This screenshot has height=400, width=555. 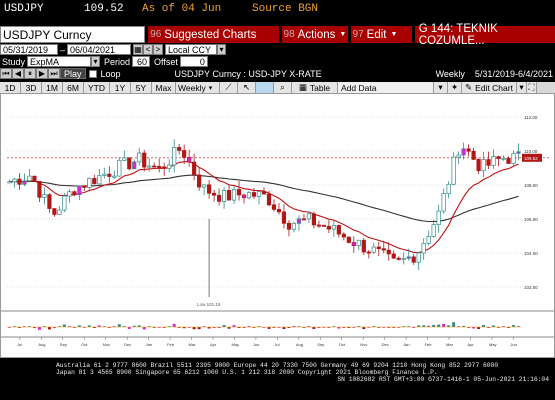 I want to click on period-max-button: Max, so click(x=164, y=87).